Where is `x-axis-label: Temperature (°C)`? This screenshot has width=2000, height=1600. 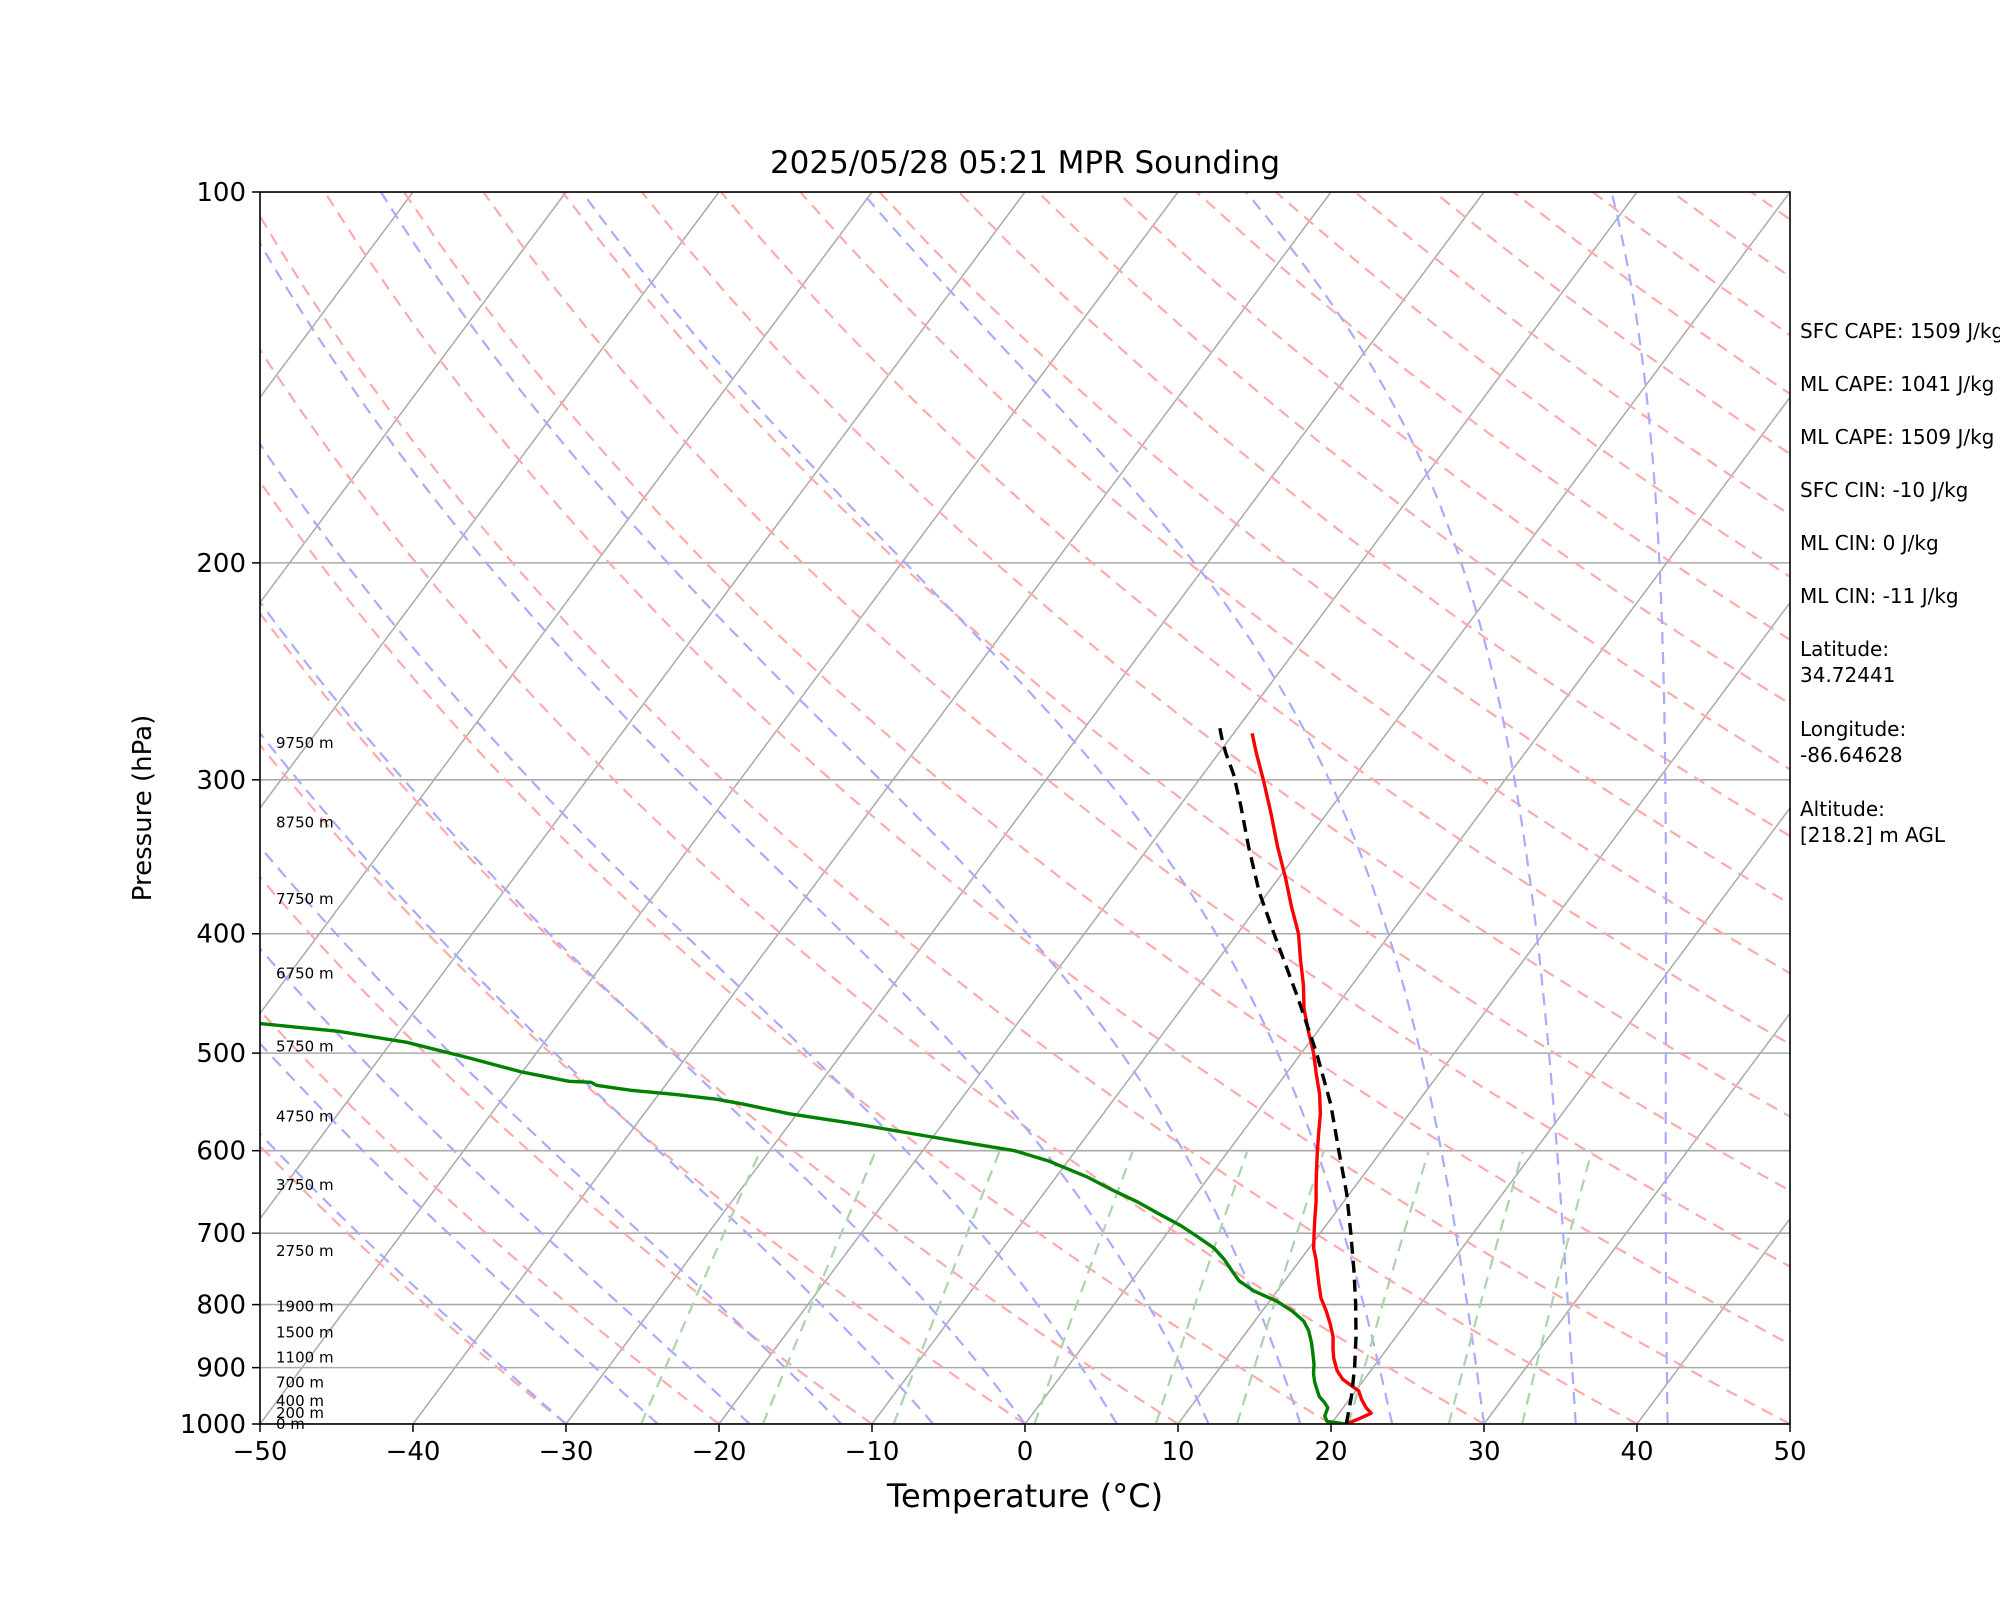 x-axis-label: Temperature (°C) is located at coordinates (1024, 1496).